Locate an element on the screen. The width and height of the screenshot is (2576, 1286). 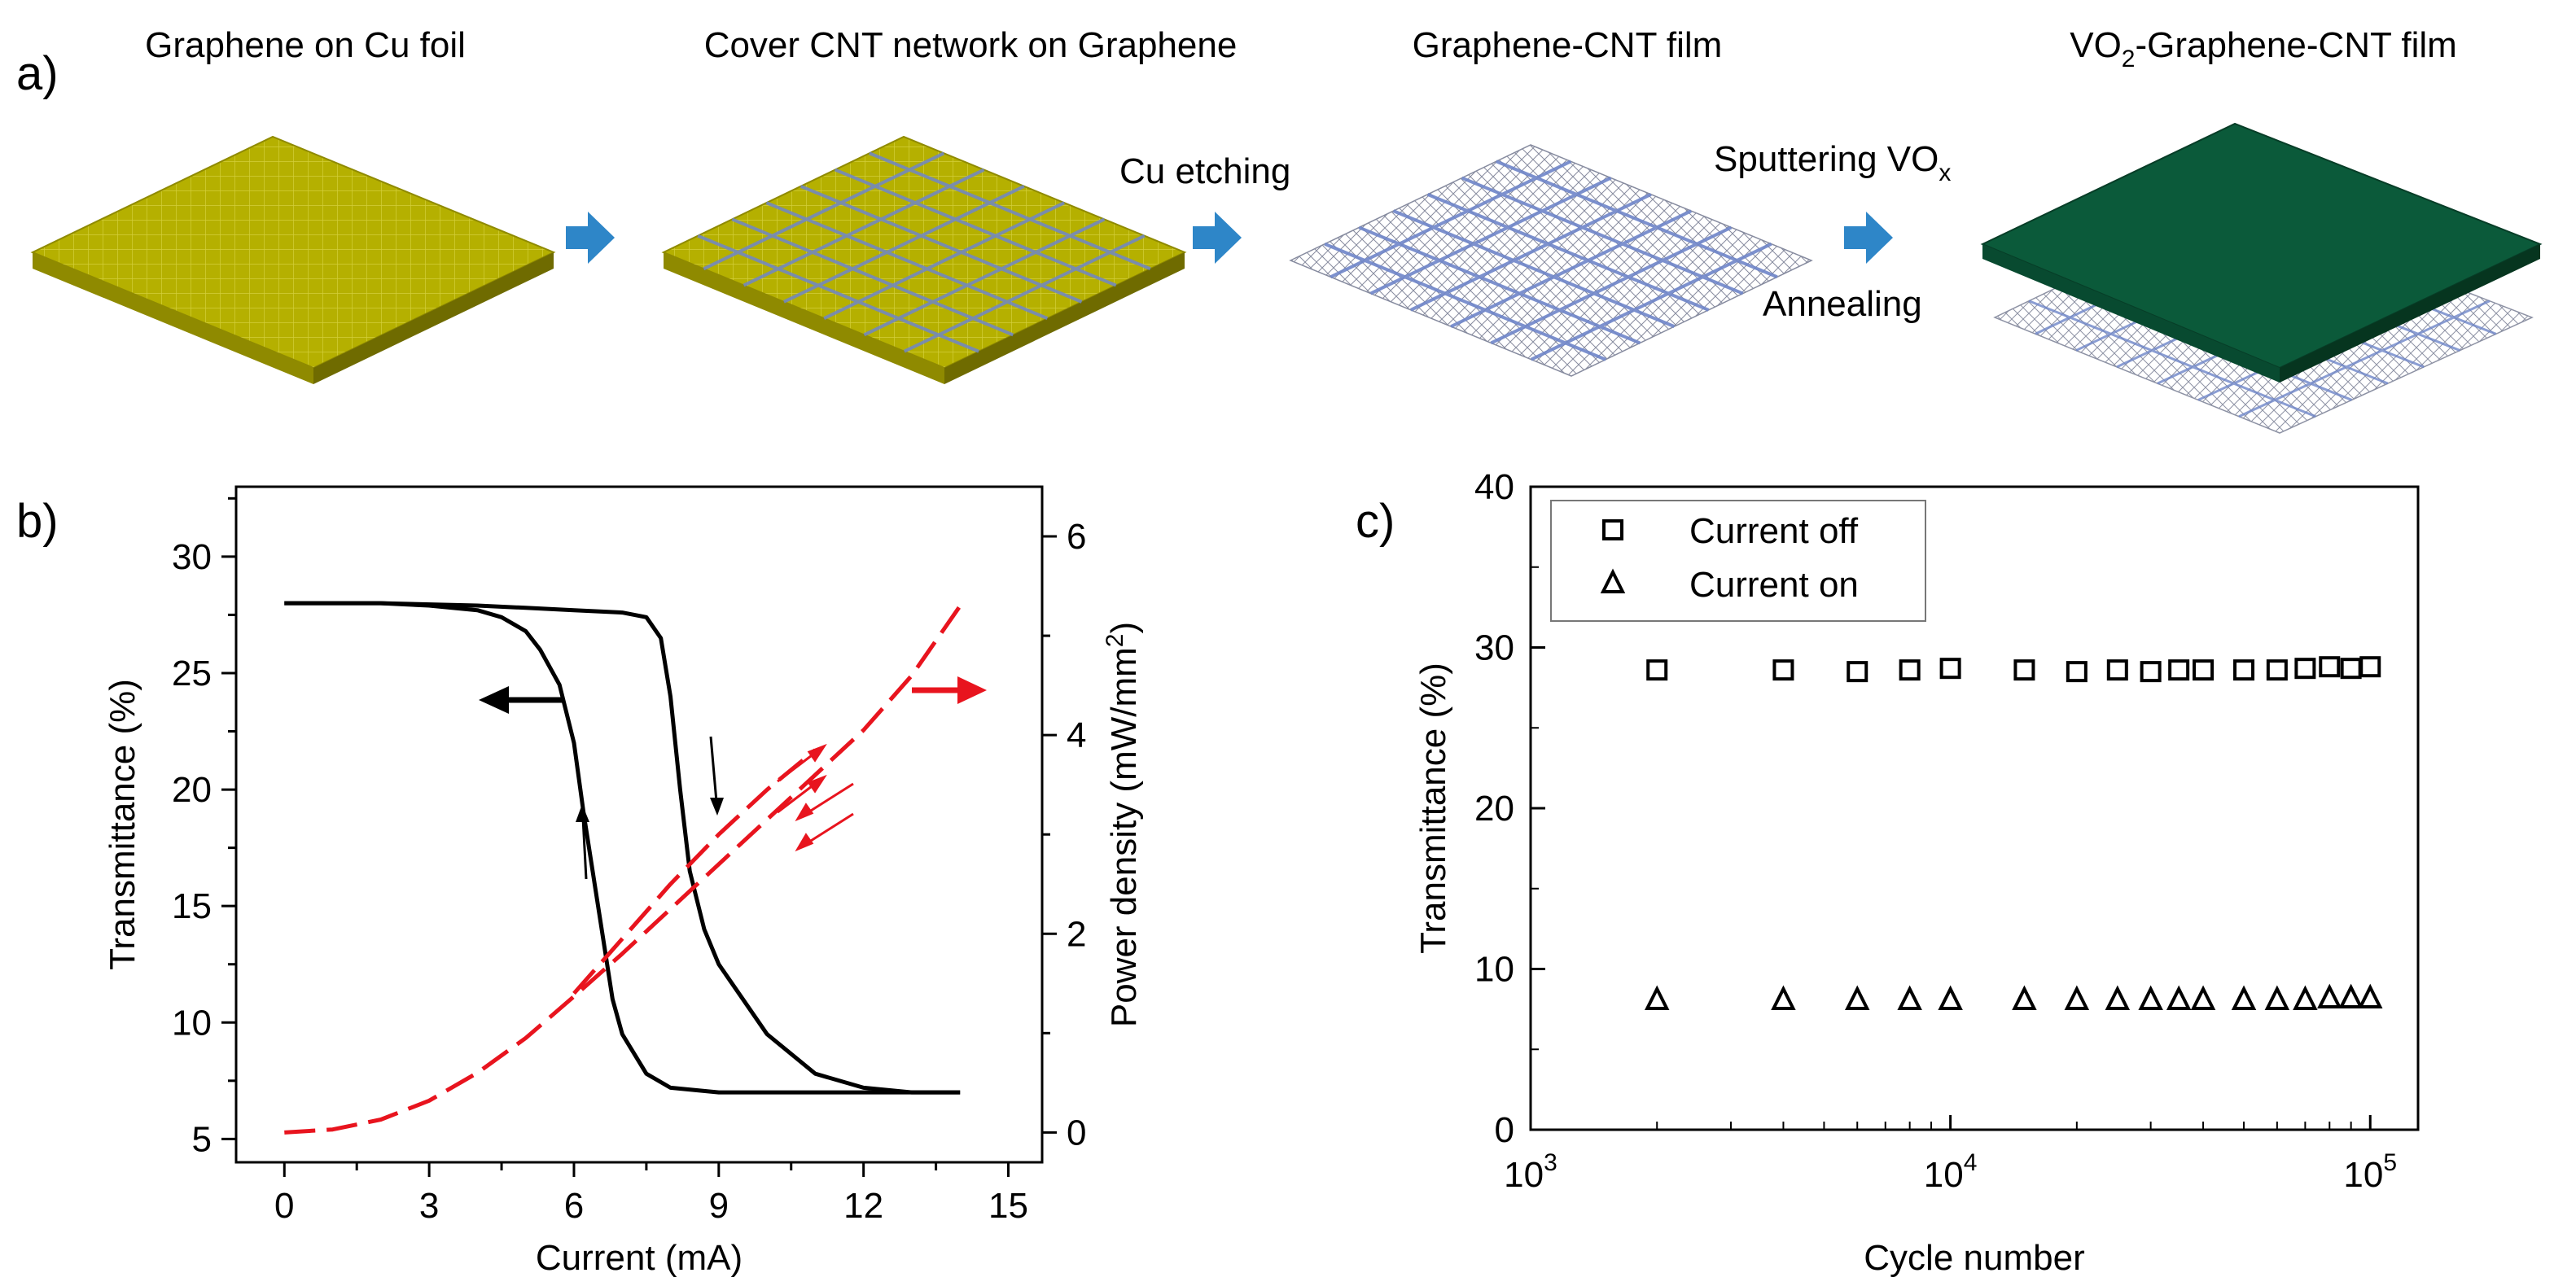
cnt-on-cu-illustration is located at coordinates (924, 259).